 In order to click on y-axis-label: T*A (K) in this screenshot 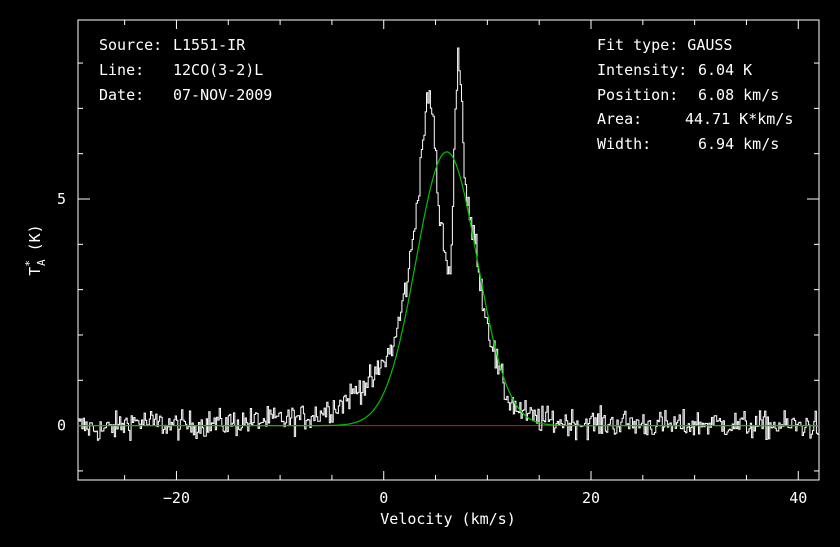, I will do `click(35, 249)`.